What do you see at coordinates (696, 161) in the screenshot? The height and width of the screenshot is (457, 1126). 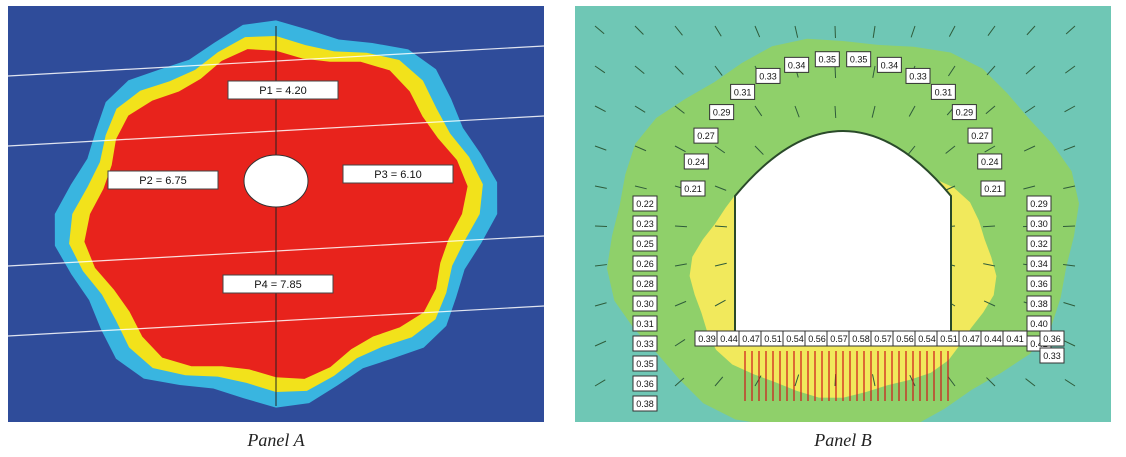 I see `arc-value: 0.24` at bounding box center [696, 161].